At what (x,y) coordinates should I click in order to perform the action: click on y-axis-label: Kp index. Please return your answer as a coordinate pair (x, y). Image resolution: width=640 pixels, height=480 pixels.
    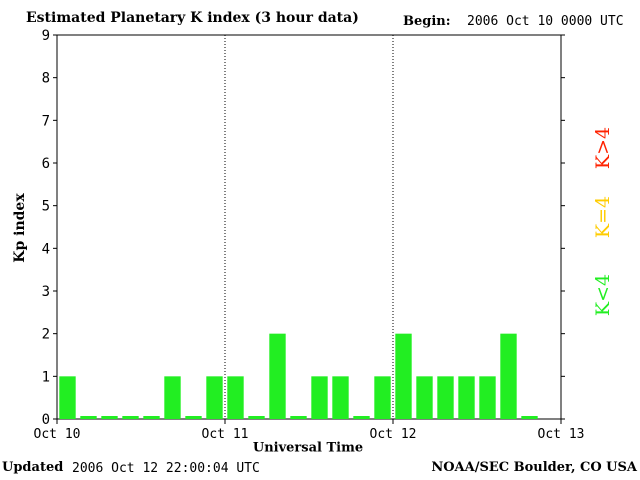
    Looking at the image, I should click on (20, 228).